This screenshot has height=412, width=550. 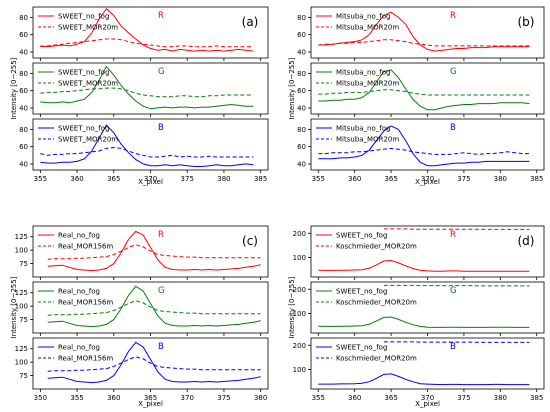 What do you see at coordinates (424, 151) in the screenshot?
I see `series-line-Mitsuba_MOR20m` at bounding box center [424, 151].